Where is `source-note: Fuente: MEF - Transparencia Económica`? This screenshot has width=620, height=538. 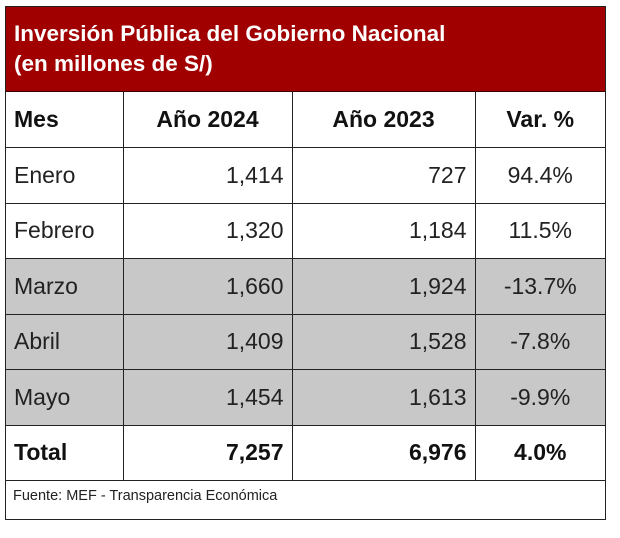 source-note: Fuente: MEF - Transparencia Económica is located at coordinates (145, 496).